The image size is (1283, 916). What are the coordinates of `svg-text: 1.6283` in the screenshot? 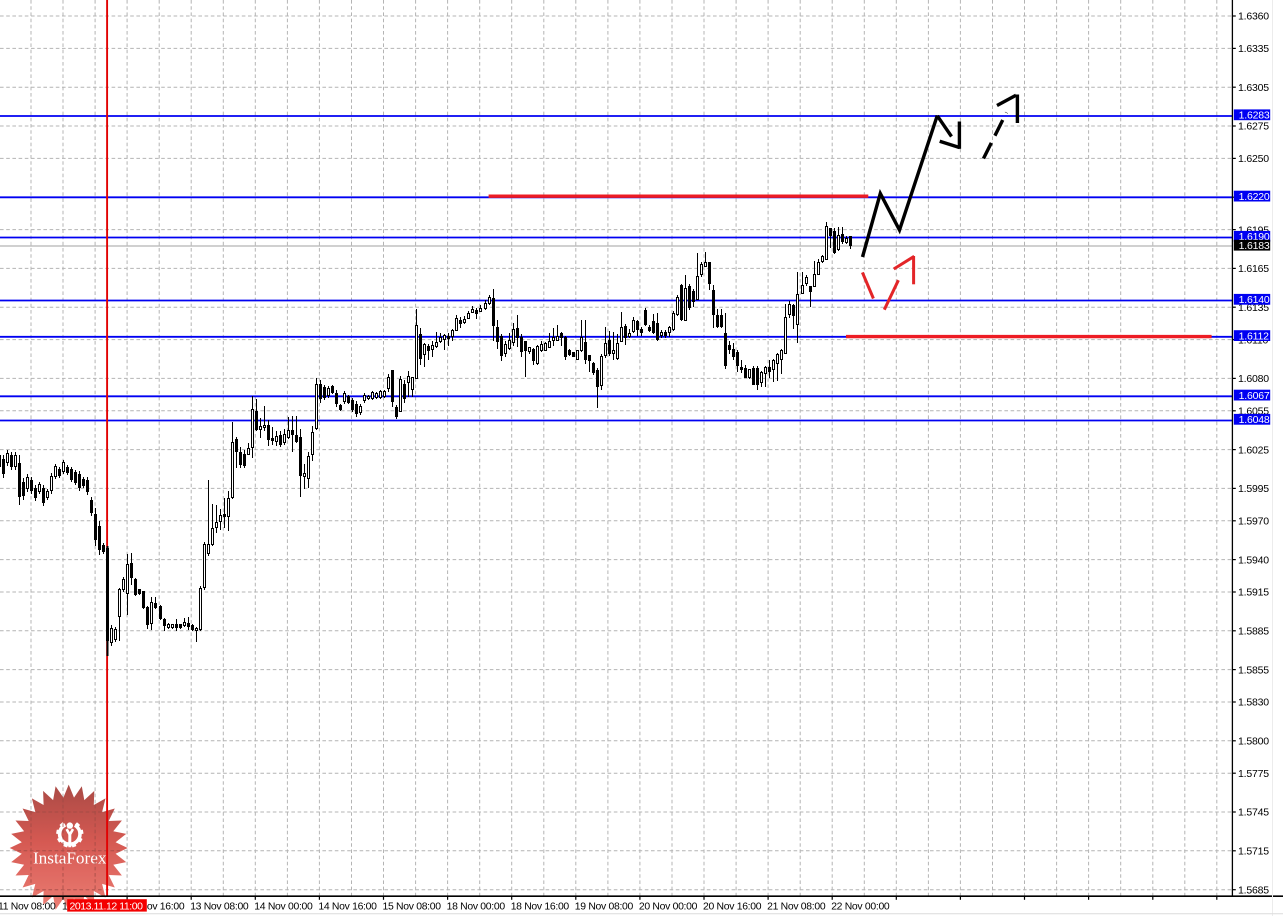 It's located at (1254, 116).